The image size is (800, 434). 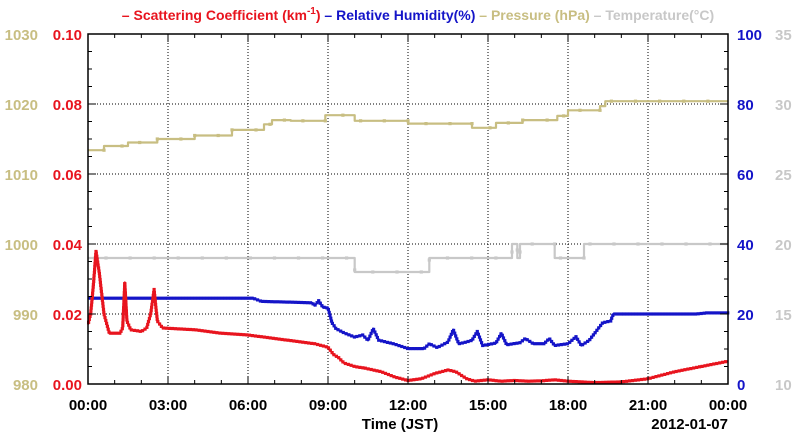 What do you see at coordinates (21, 175) in the screenshot?
I see `pressure-tick-label: 1010` at bounding box center [21, 175].